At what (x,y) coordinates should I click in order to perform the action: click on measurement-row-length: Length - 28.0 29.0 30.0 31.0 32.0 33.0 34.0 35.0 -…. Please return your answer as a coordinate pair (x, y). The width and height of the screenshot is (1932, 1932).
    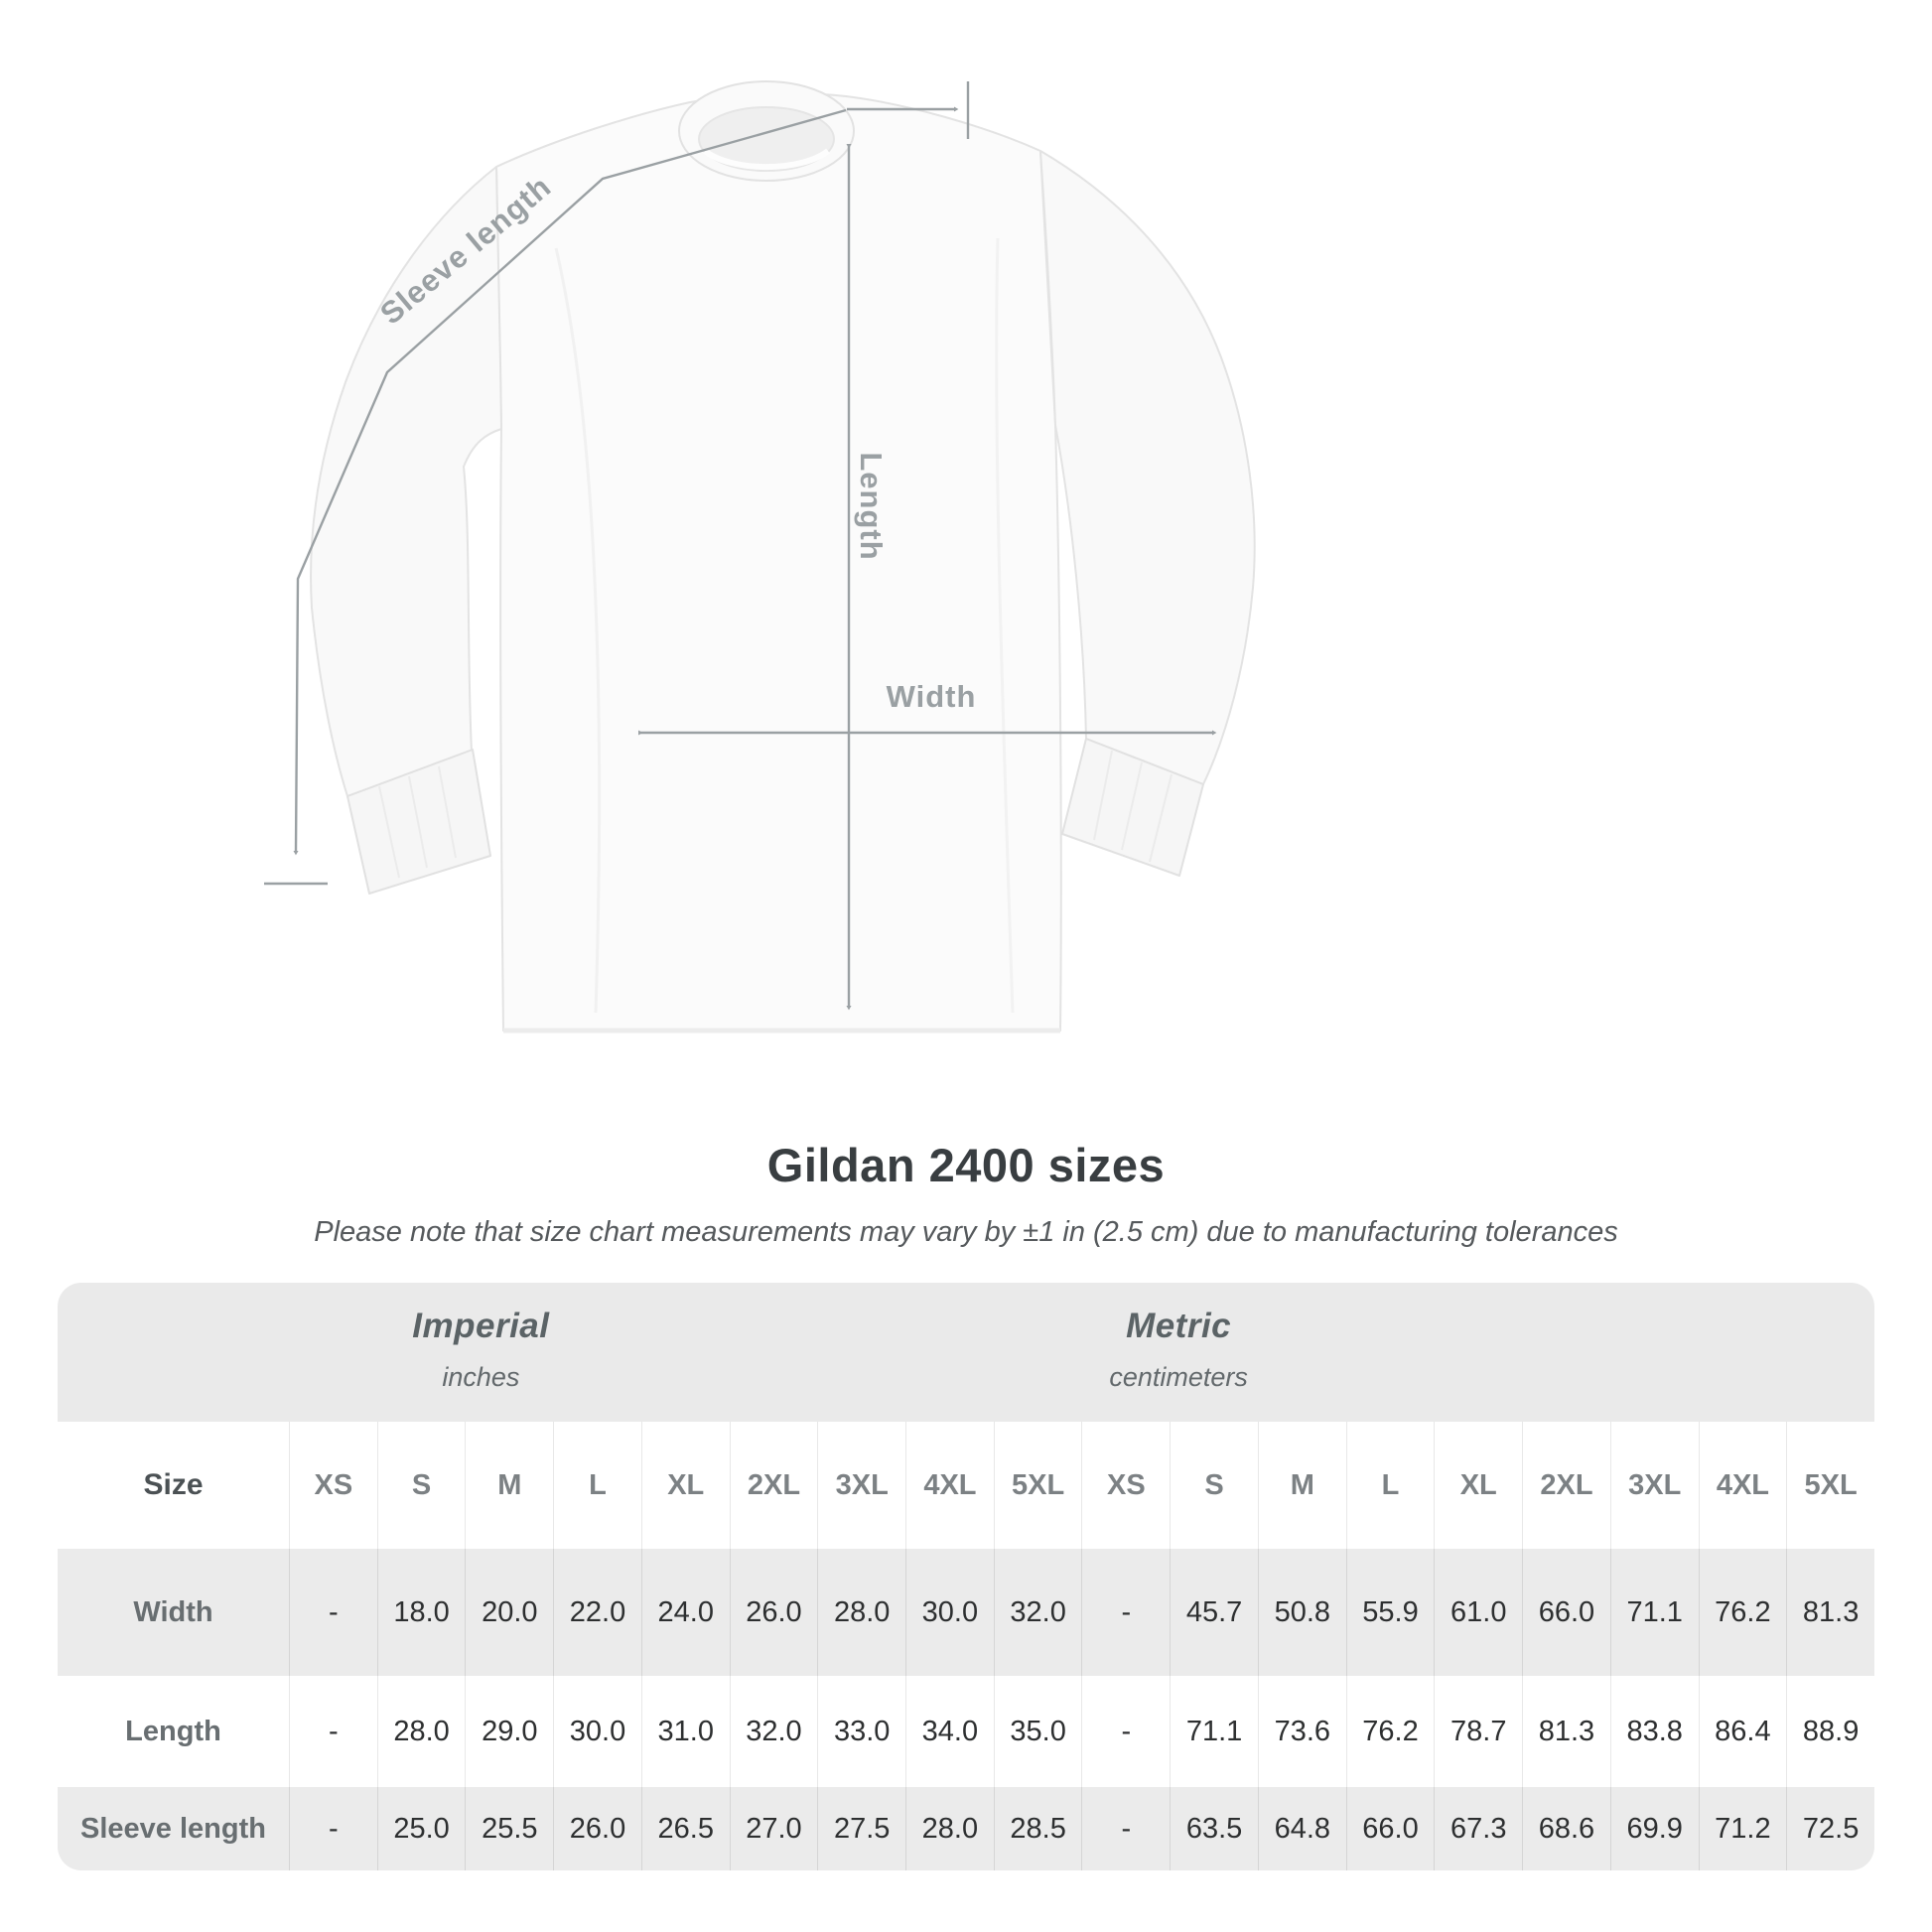
    Looking at the image, I should click on (966, 1732).